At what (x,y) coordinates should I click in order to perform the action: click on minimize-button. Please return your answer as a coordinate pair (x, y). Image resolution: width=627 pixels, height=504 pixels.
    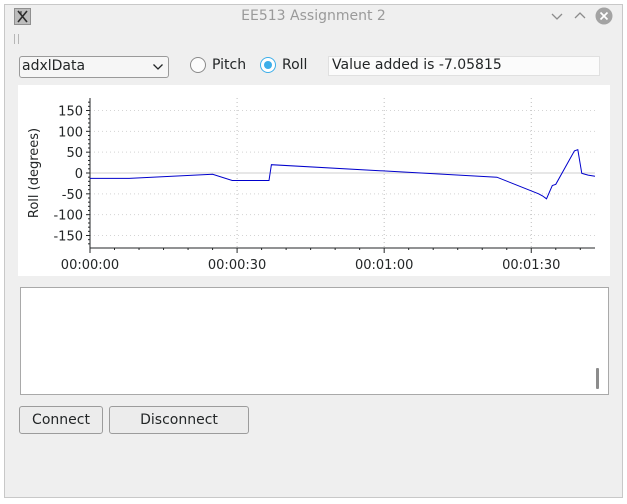
    Looking at the image, I should click on (557, 16).